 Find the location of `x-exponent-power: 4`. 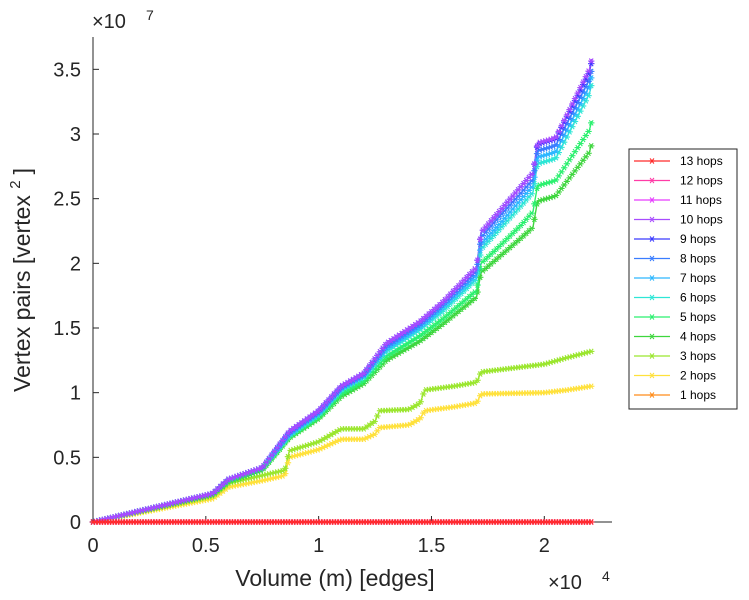

x-exponent-power: 4 is located at coordinates (606, 576).